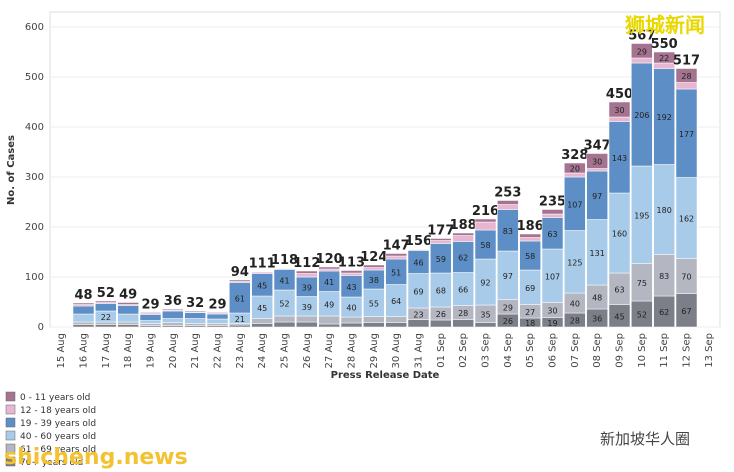 This screenshot has height=472, width=734. What do you see at coordinates (374, 350) in the screenshot?
I see `x-tick-label: 29 Aug` at bounding box center [374, 350].